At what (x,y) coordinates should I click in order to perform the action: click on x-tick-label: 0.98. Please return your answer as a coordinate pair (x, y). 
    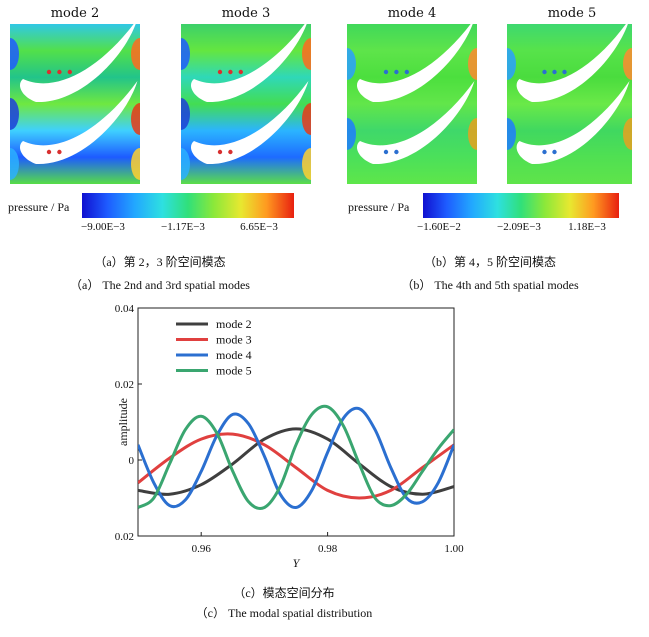
    Looking at the image, I should click on (328, 549).